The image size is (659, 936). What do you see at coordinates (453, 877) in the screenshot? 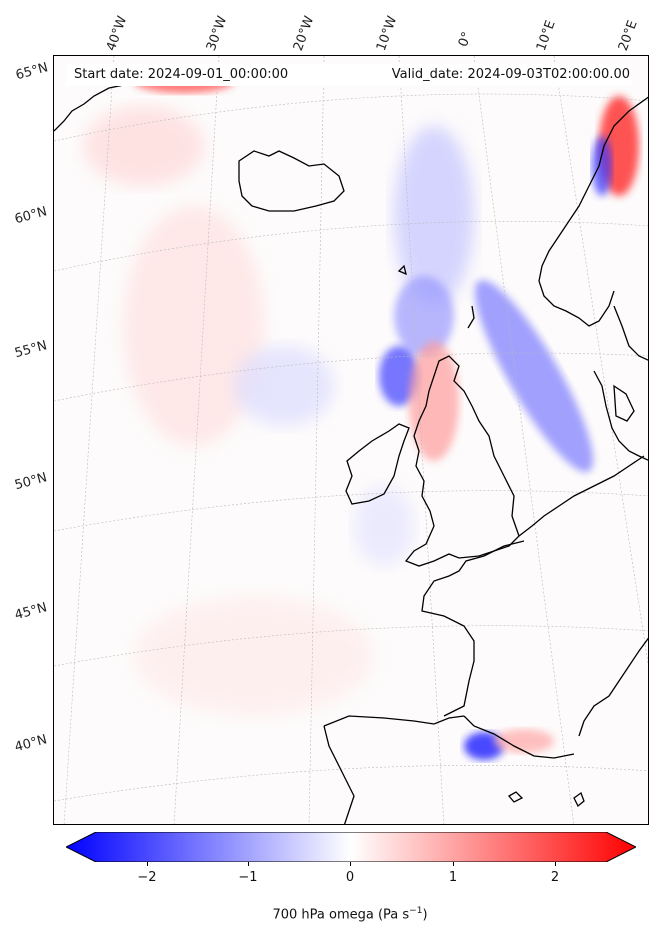
I see `colorbar-tick-label: 1` at bounding box center [453, 877].